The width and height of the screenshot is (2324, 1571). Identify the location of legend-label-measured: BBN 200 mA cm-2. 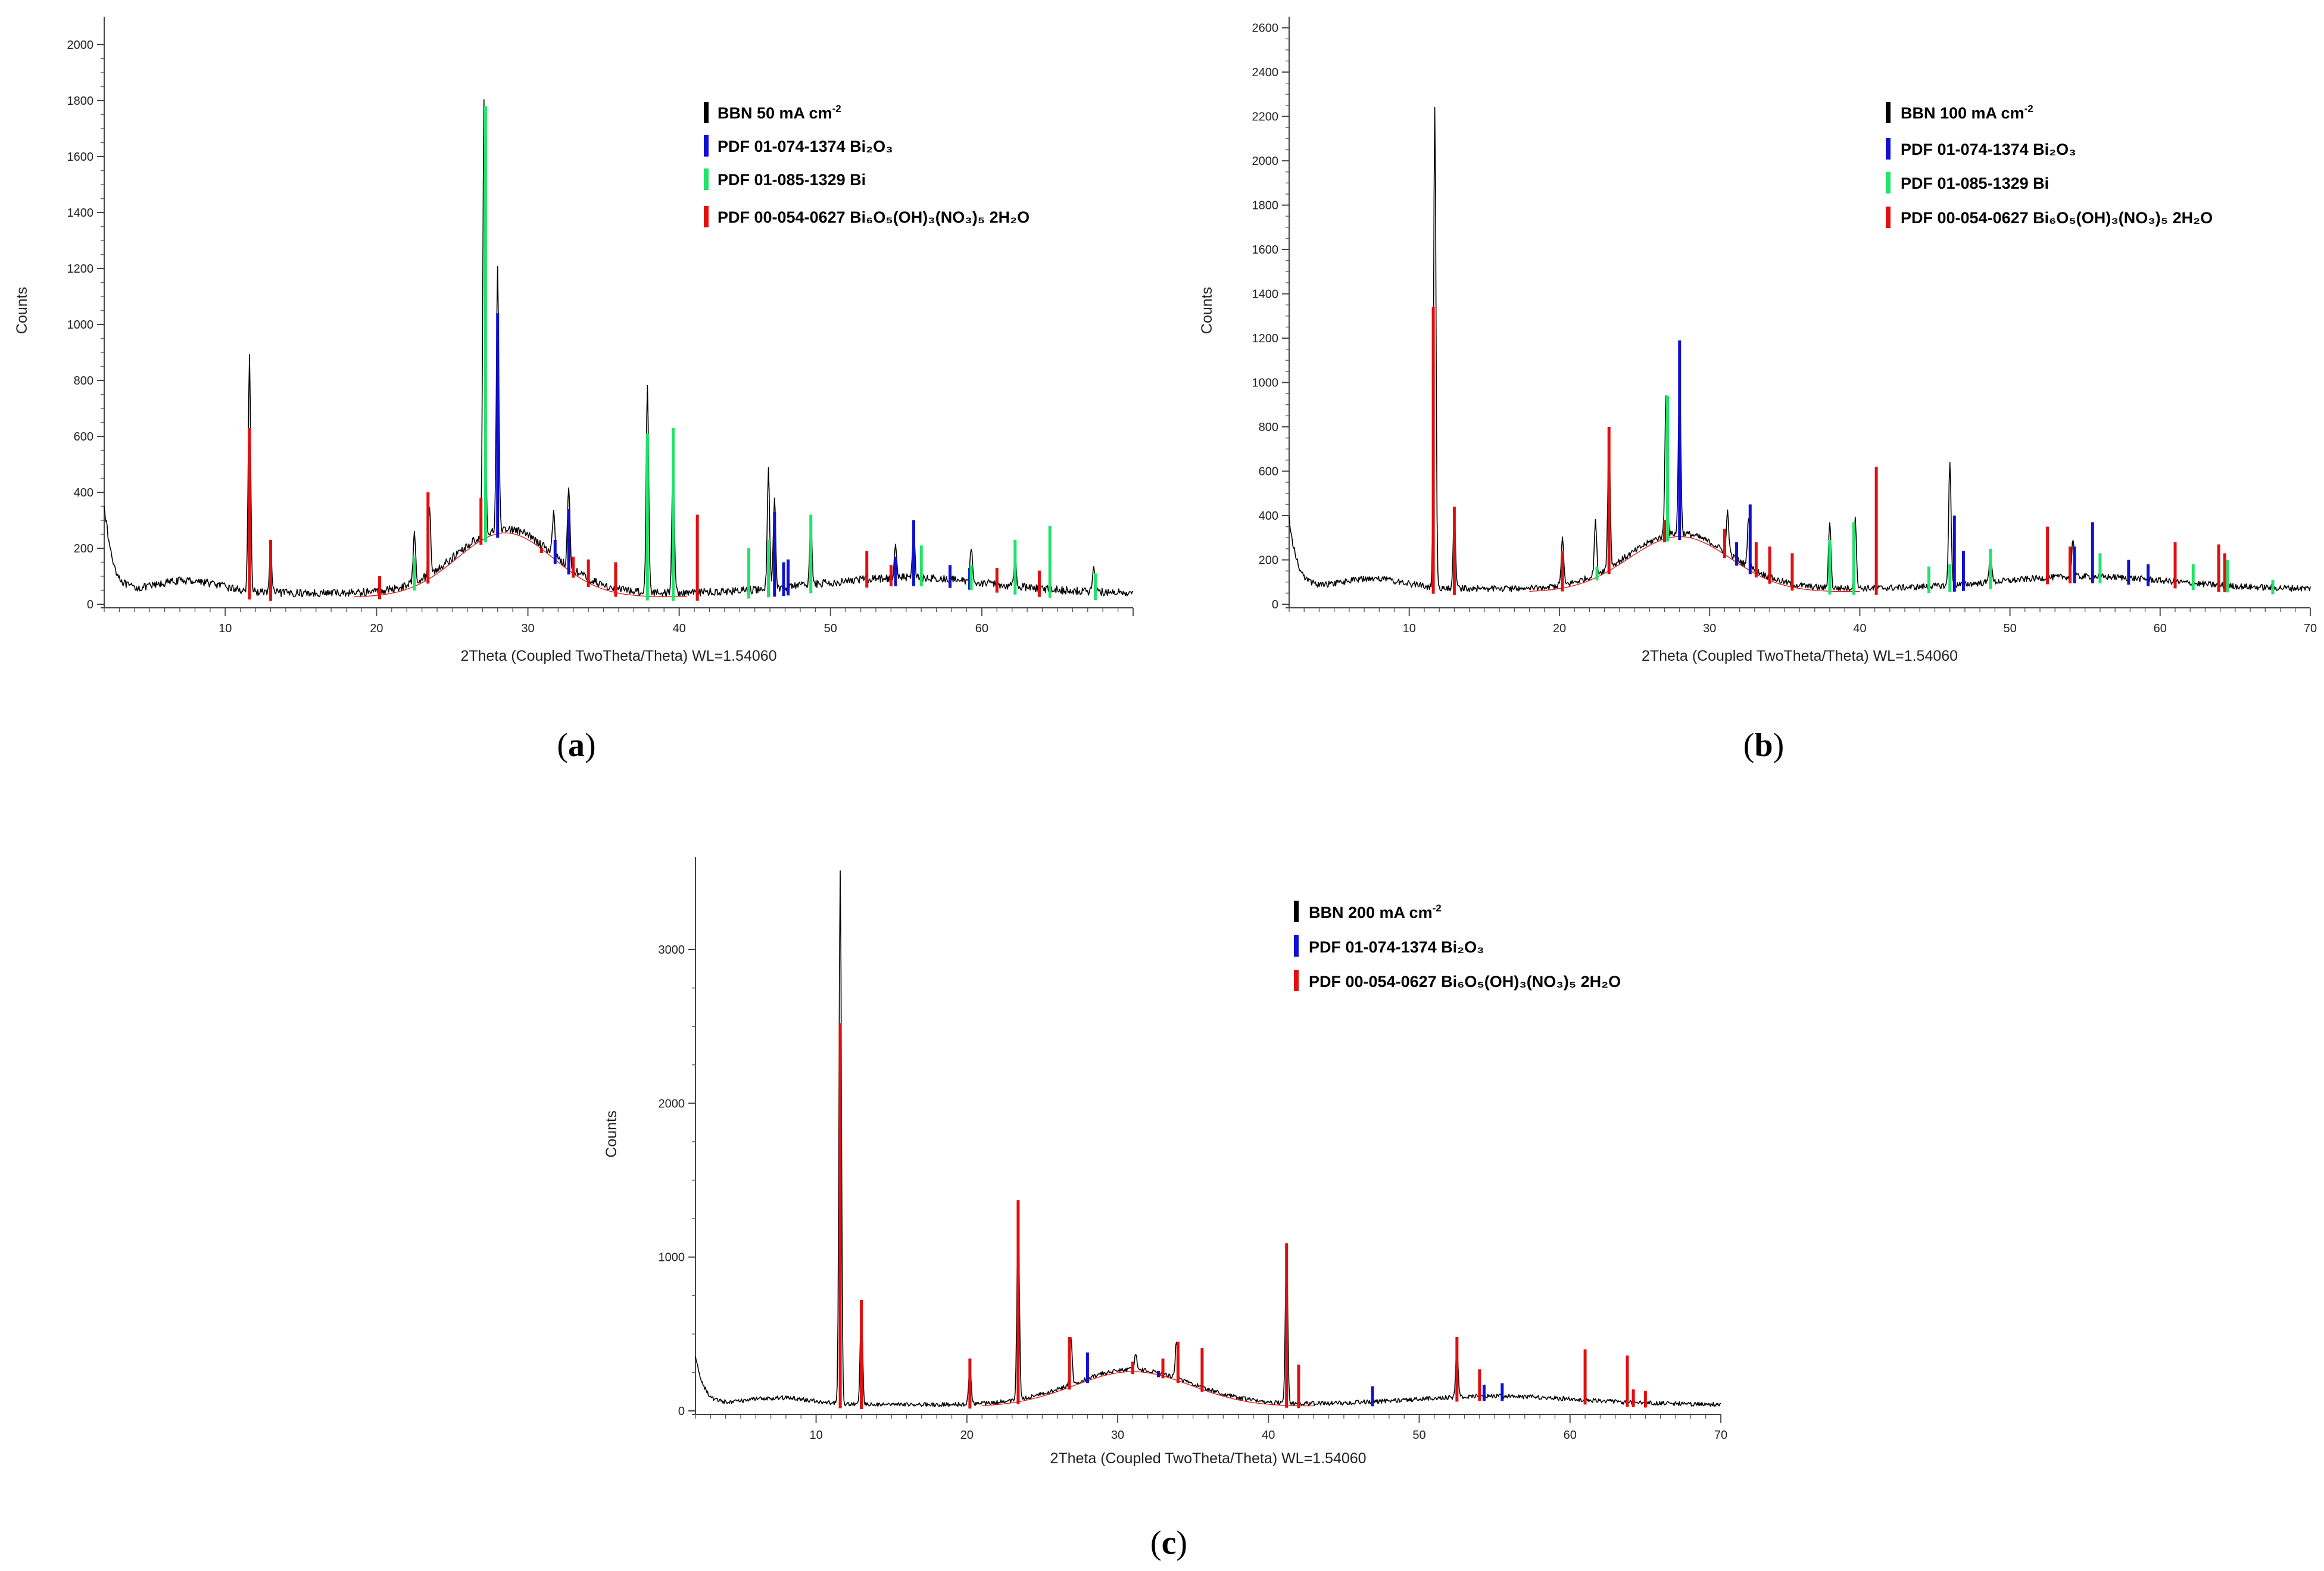
(1375, 912).